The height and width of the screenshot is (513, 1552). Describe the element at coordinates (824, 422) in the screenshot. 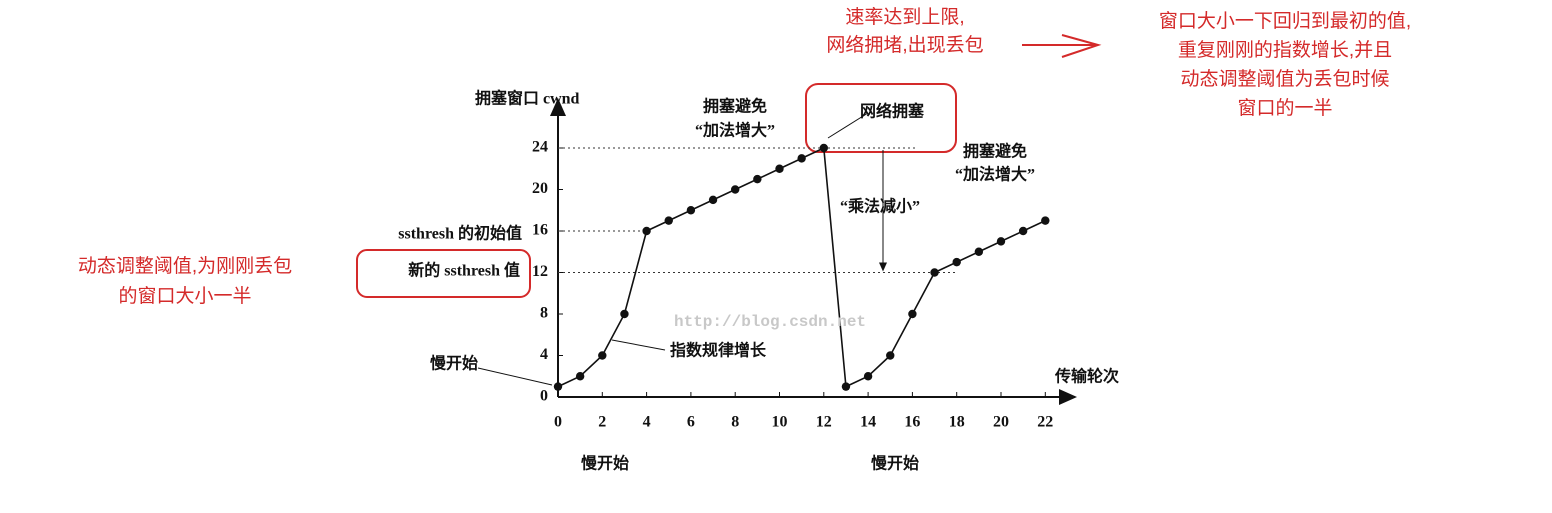

I see `x-tick-label: 12` at that location.